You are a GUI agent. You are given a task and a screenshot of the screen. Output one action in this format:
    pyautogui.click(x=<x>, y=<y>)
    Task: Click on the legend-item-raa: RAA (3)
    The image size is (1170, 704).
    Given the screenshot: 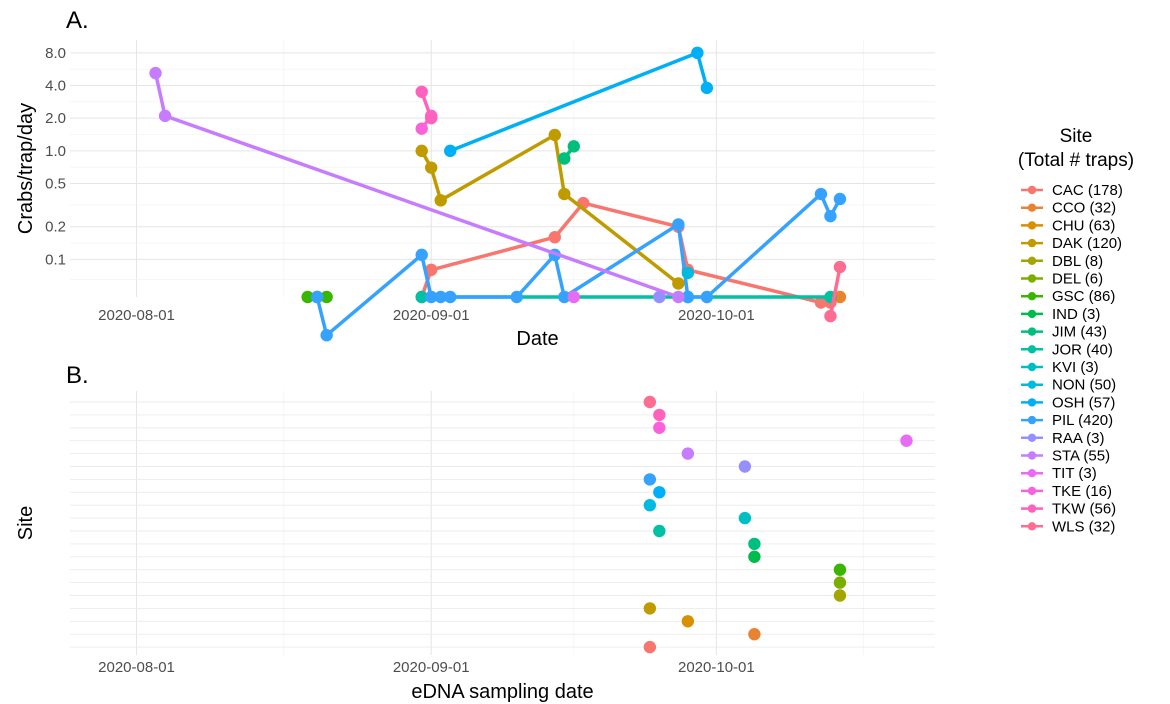 What is the action you would take?
    pyautogui.click(x=1063, y=438)
    